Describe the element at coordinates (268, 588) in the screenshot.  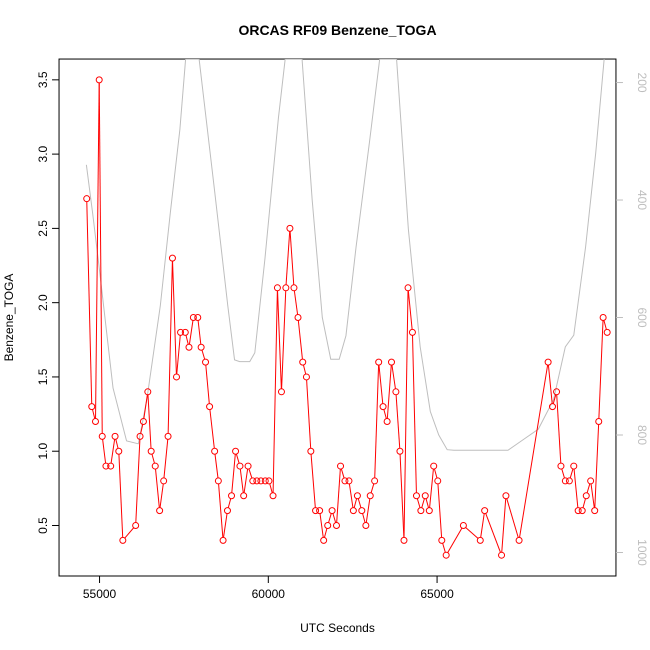
I see `x-axis: 55000 60000 65000` at that location.